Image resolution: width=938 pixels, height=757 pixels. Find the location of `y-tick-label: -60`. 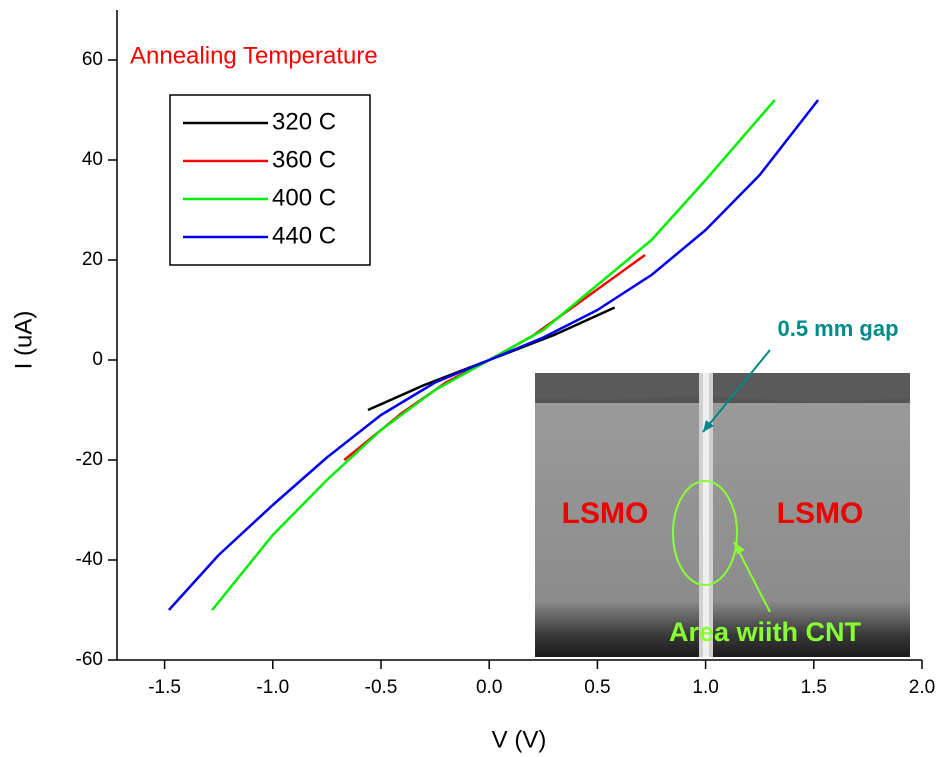

y-tick-label: -60 is located at coordinates (89, 659).